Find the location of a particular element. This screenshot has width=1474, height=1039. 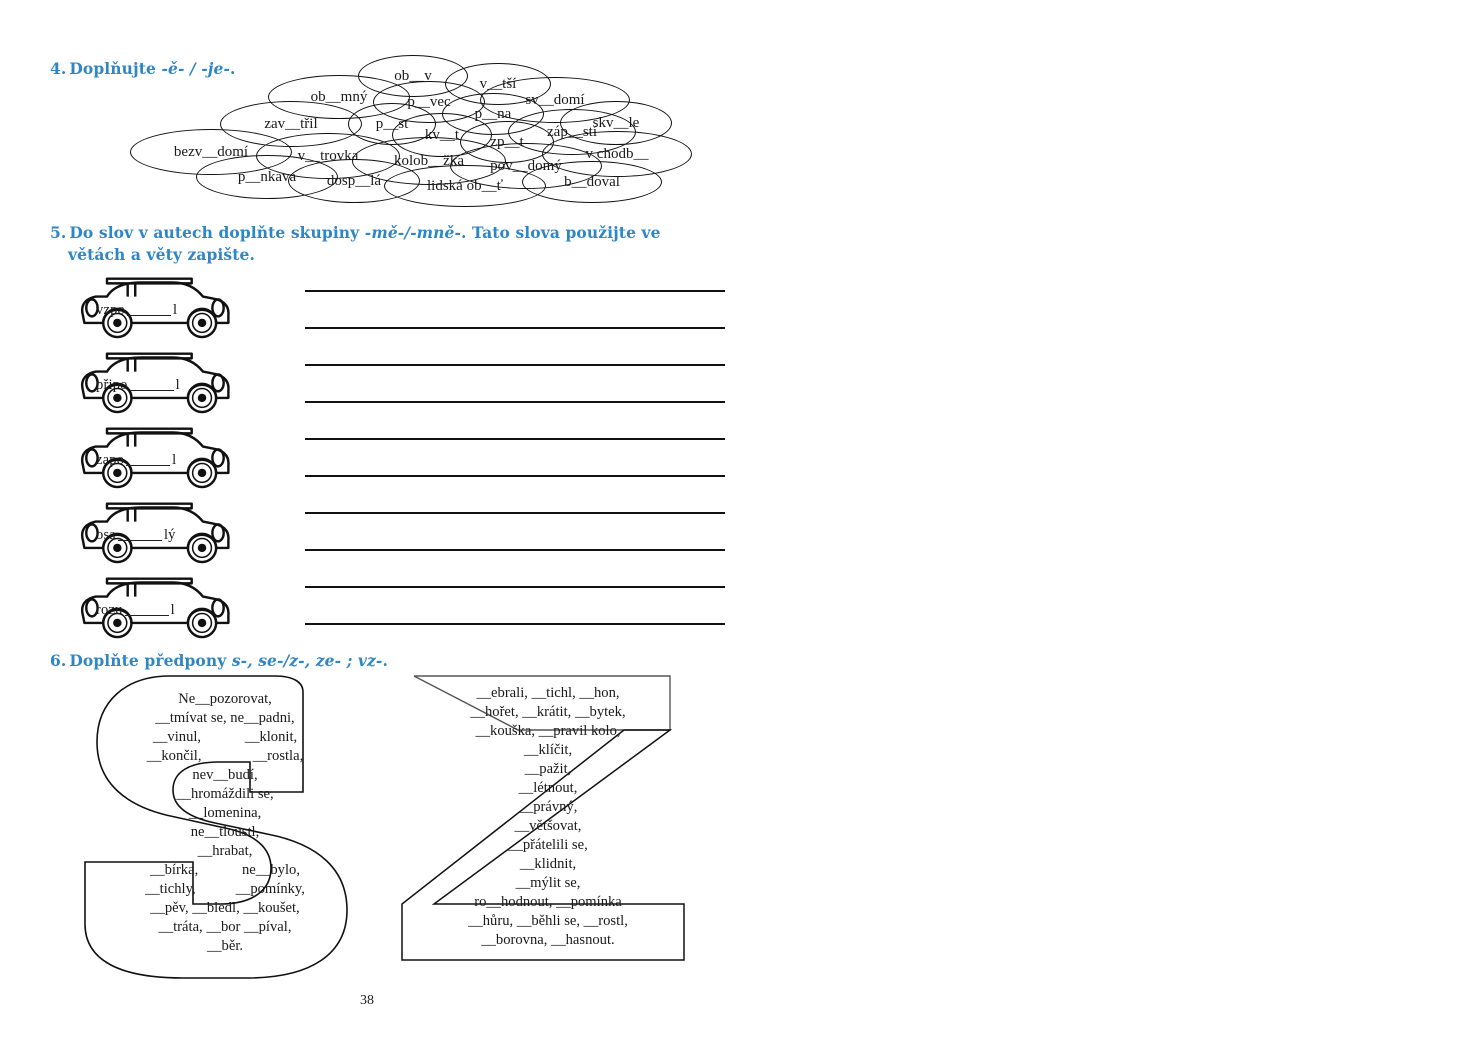

ex6-s-word-line: ne__tloustl, is located at coordinates (225, 831).